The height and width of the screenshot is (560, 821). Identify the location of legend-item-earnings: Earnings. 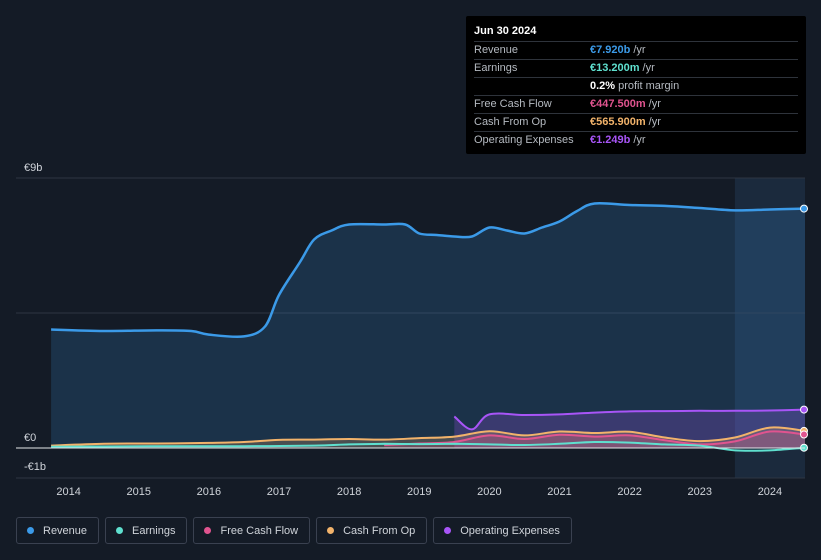
(146, 530).